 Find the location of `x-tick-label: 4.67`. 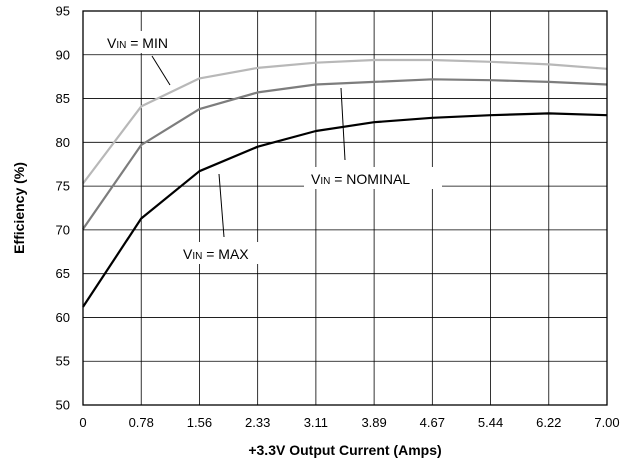

x-tick-label: 4.67 is located at coordinates (432, 422).